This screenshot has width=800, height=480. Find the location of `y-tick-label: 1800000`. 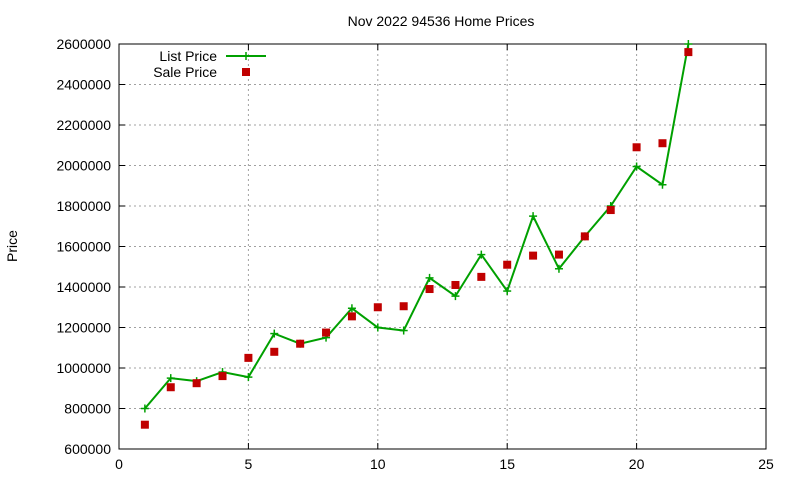

y-tick-label: 1800000 is located at coordinates (83, 206).